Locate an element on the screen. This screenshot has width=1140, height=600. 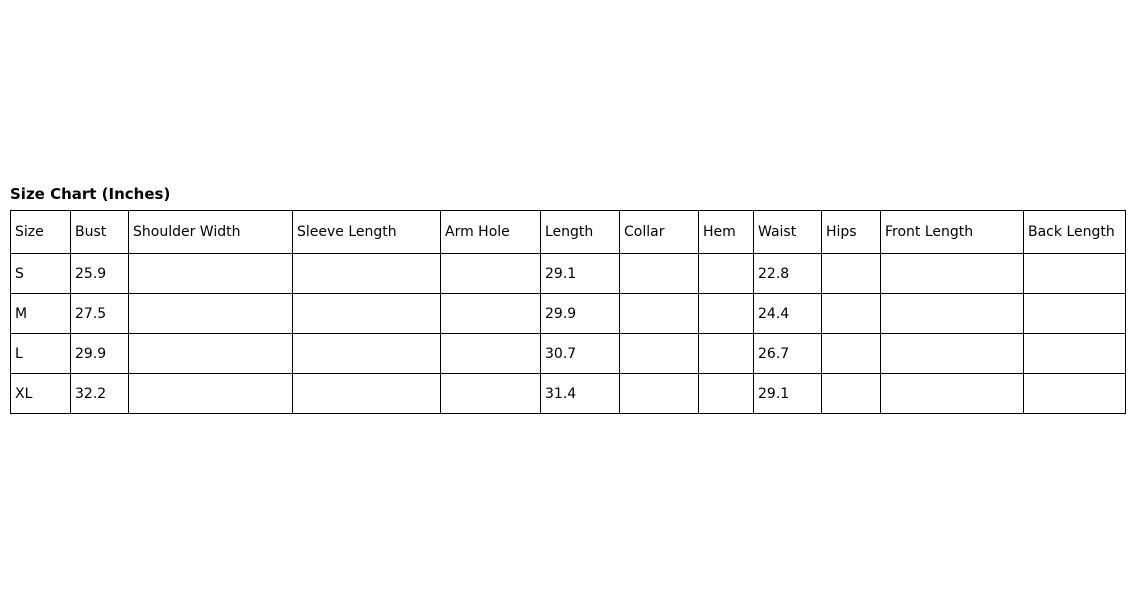
column-header: Back Length is located at coordinates (1074, 232).